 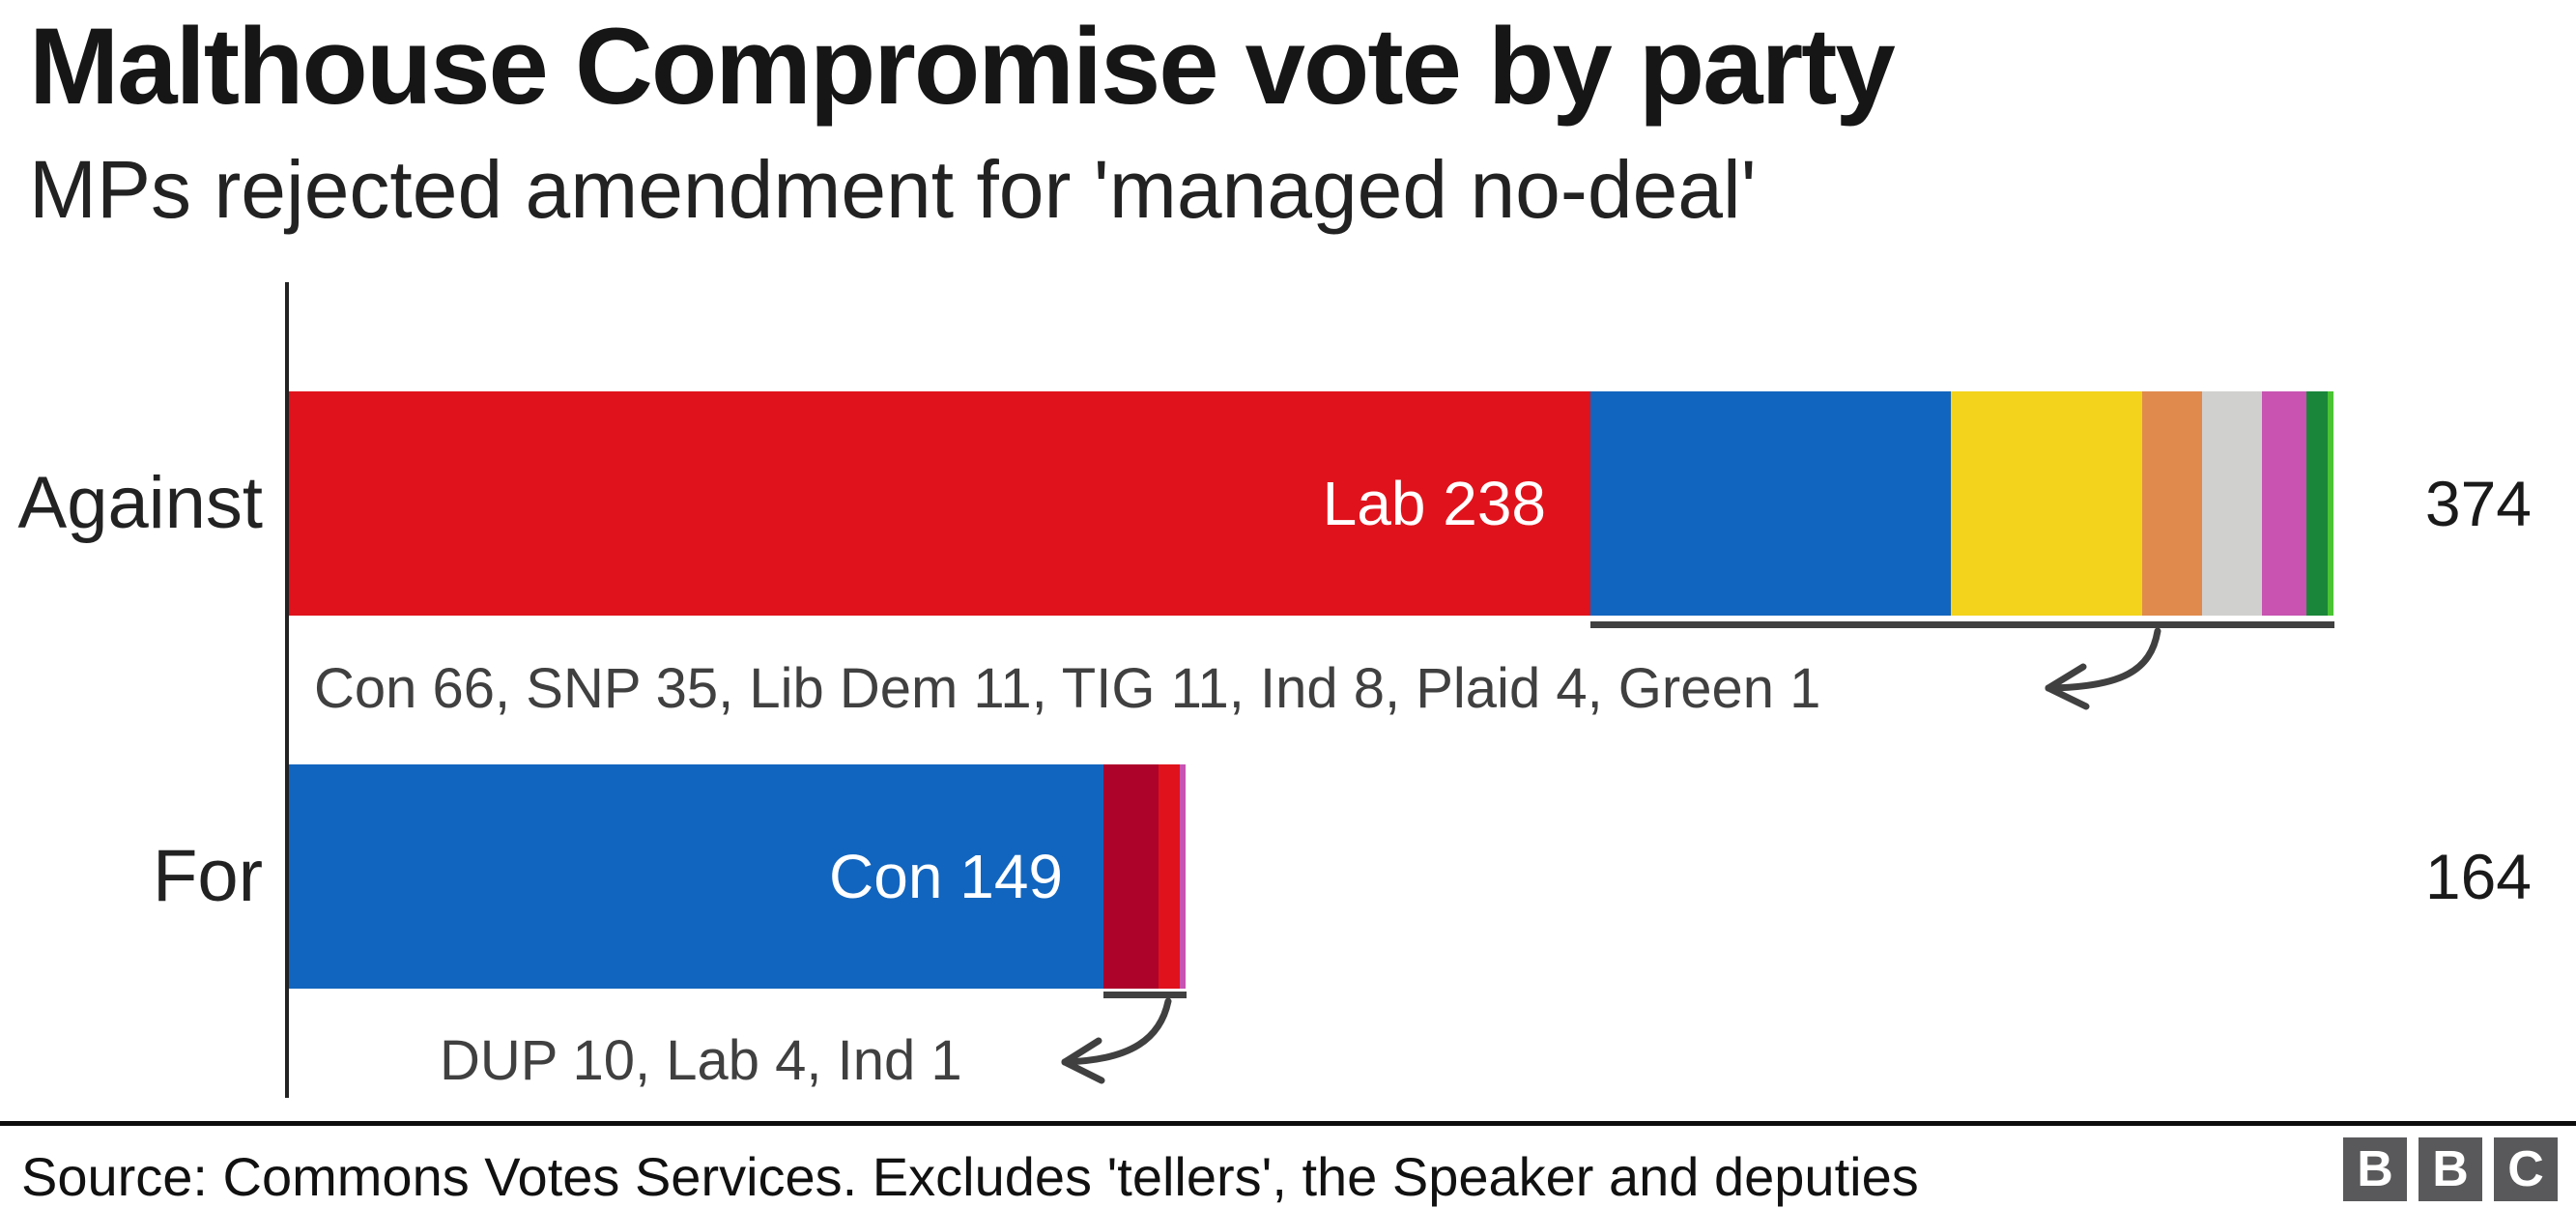 What do you see at coordinates (2103, 668) in the screenshot?
I see `curved-arrow-against-icon` at bounding box center [2103, 668].